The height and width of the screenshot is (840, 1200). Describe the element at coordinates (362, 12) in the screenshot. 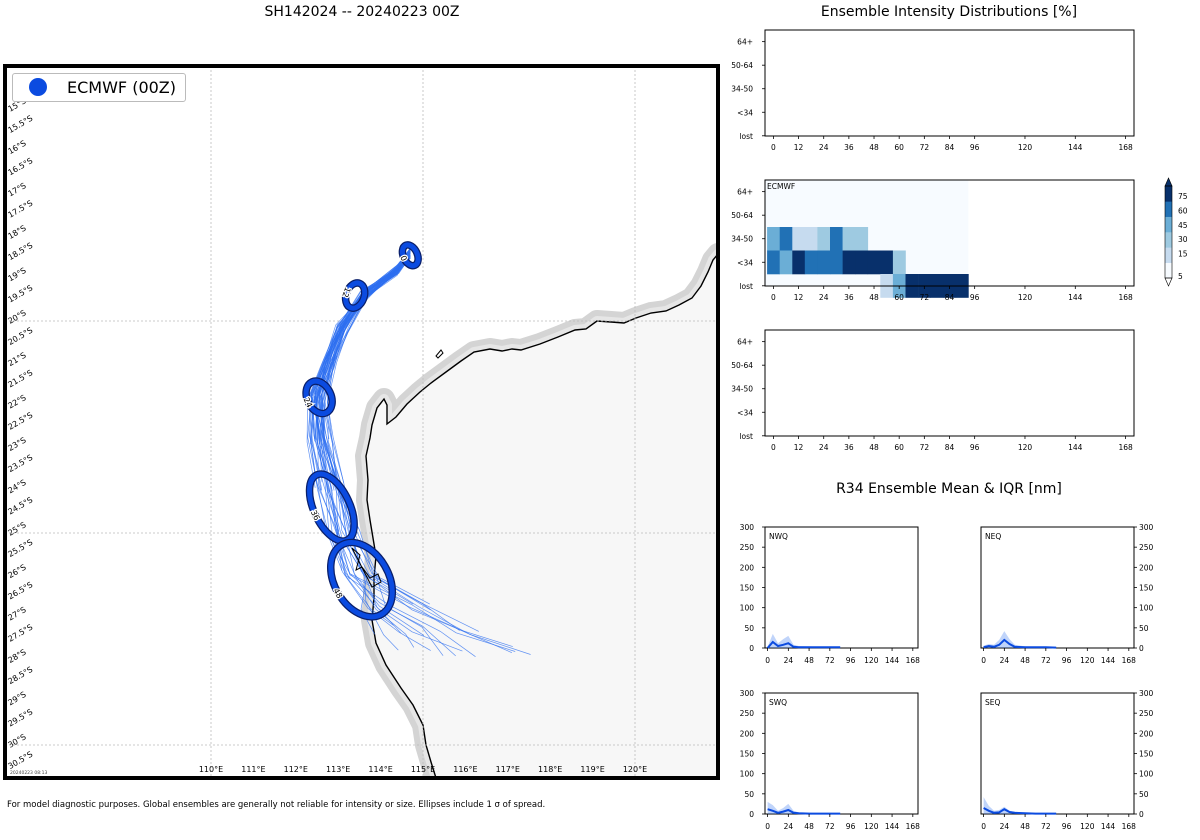

I see `main-title: SH142024 -- 20240223 00Z` at that location.